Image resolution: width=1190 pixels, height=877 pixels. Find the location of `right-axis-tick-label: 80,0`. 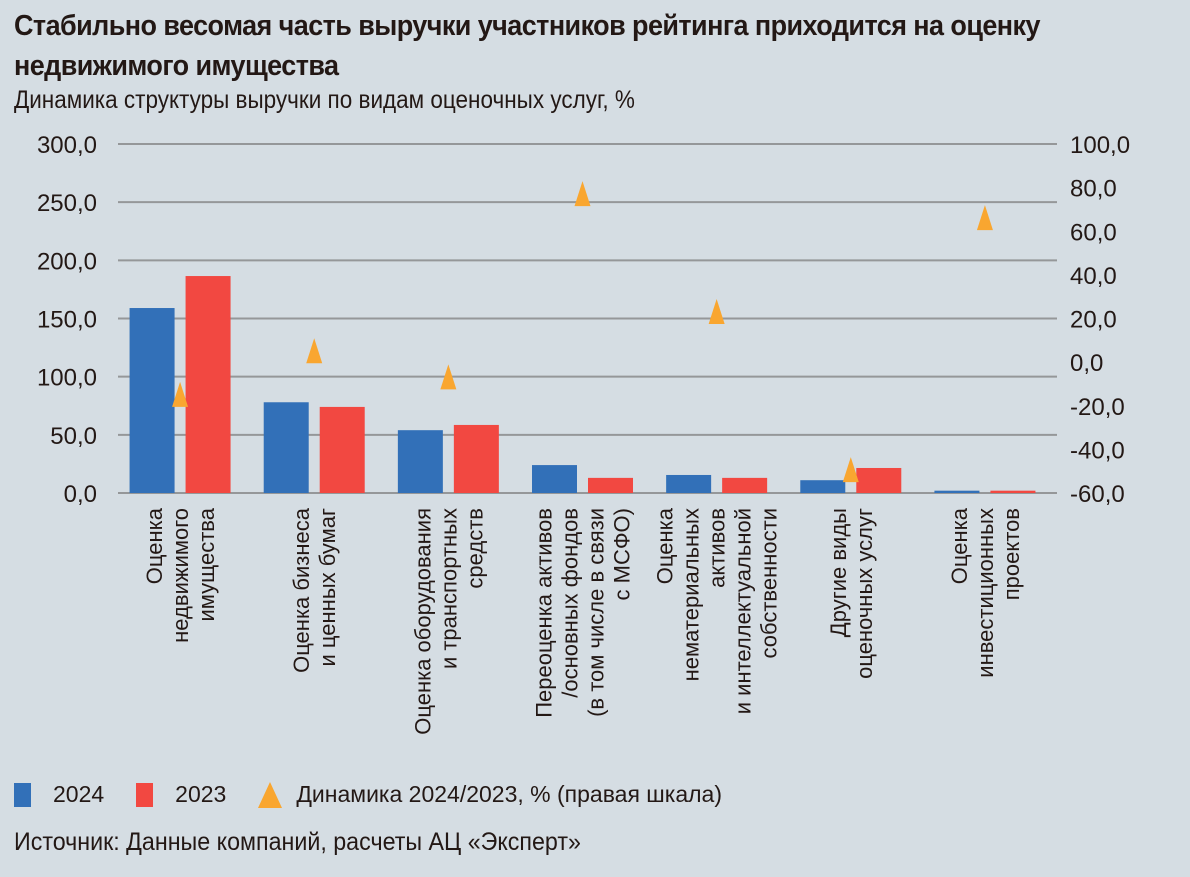

right-axis-tick-label: 80,0 is located at coordinates (1093, 189).